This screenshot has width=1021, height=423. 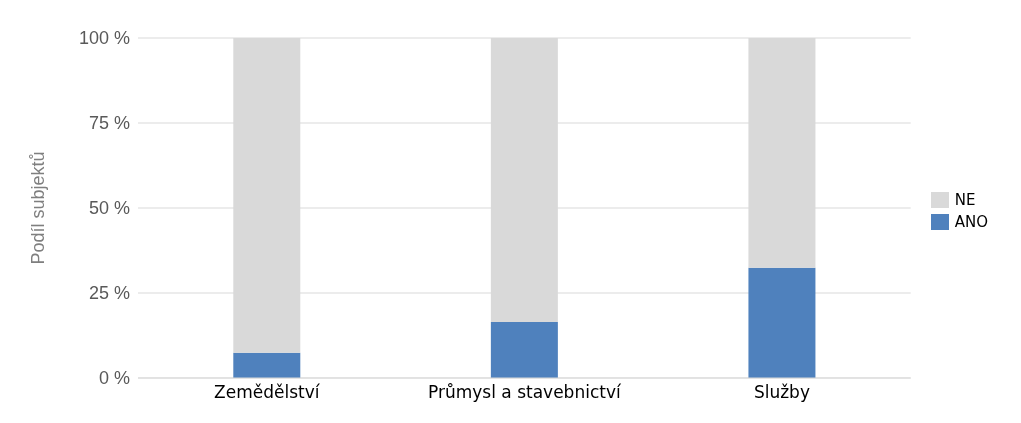 I want to click on y-tick-label: 75 %, so click(x=109, y=123).